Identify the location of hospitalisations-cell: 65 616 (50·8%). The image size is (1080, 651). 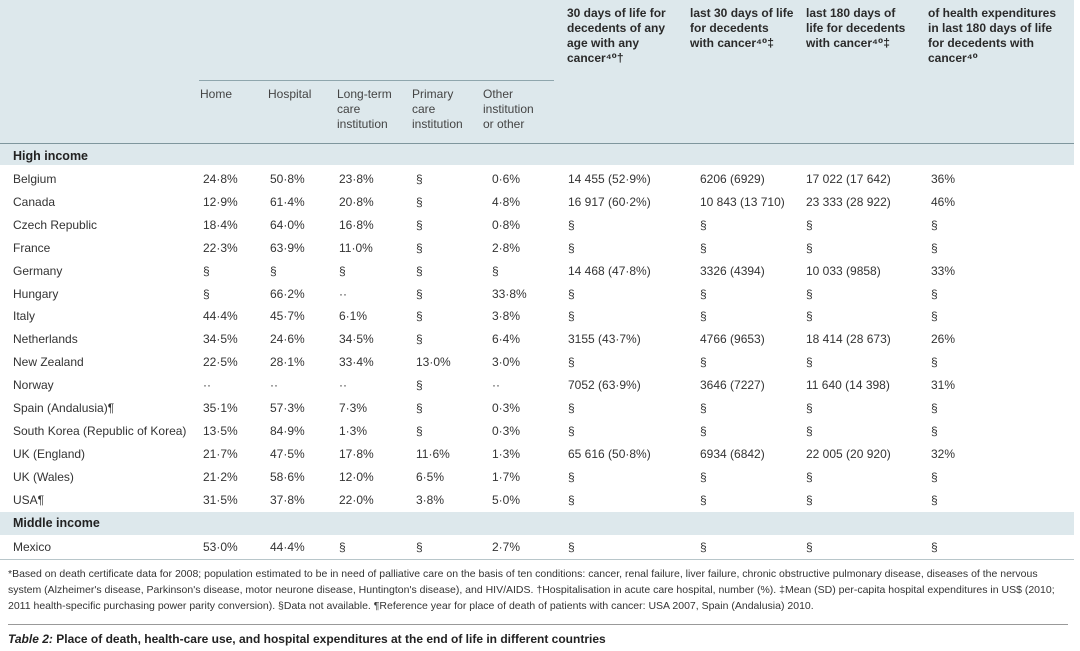
(609, 453).